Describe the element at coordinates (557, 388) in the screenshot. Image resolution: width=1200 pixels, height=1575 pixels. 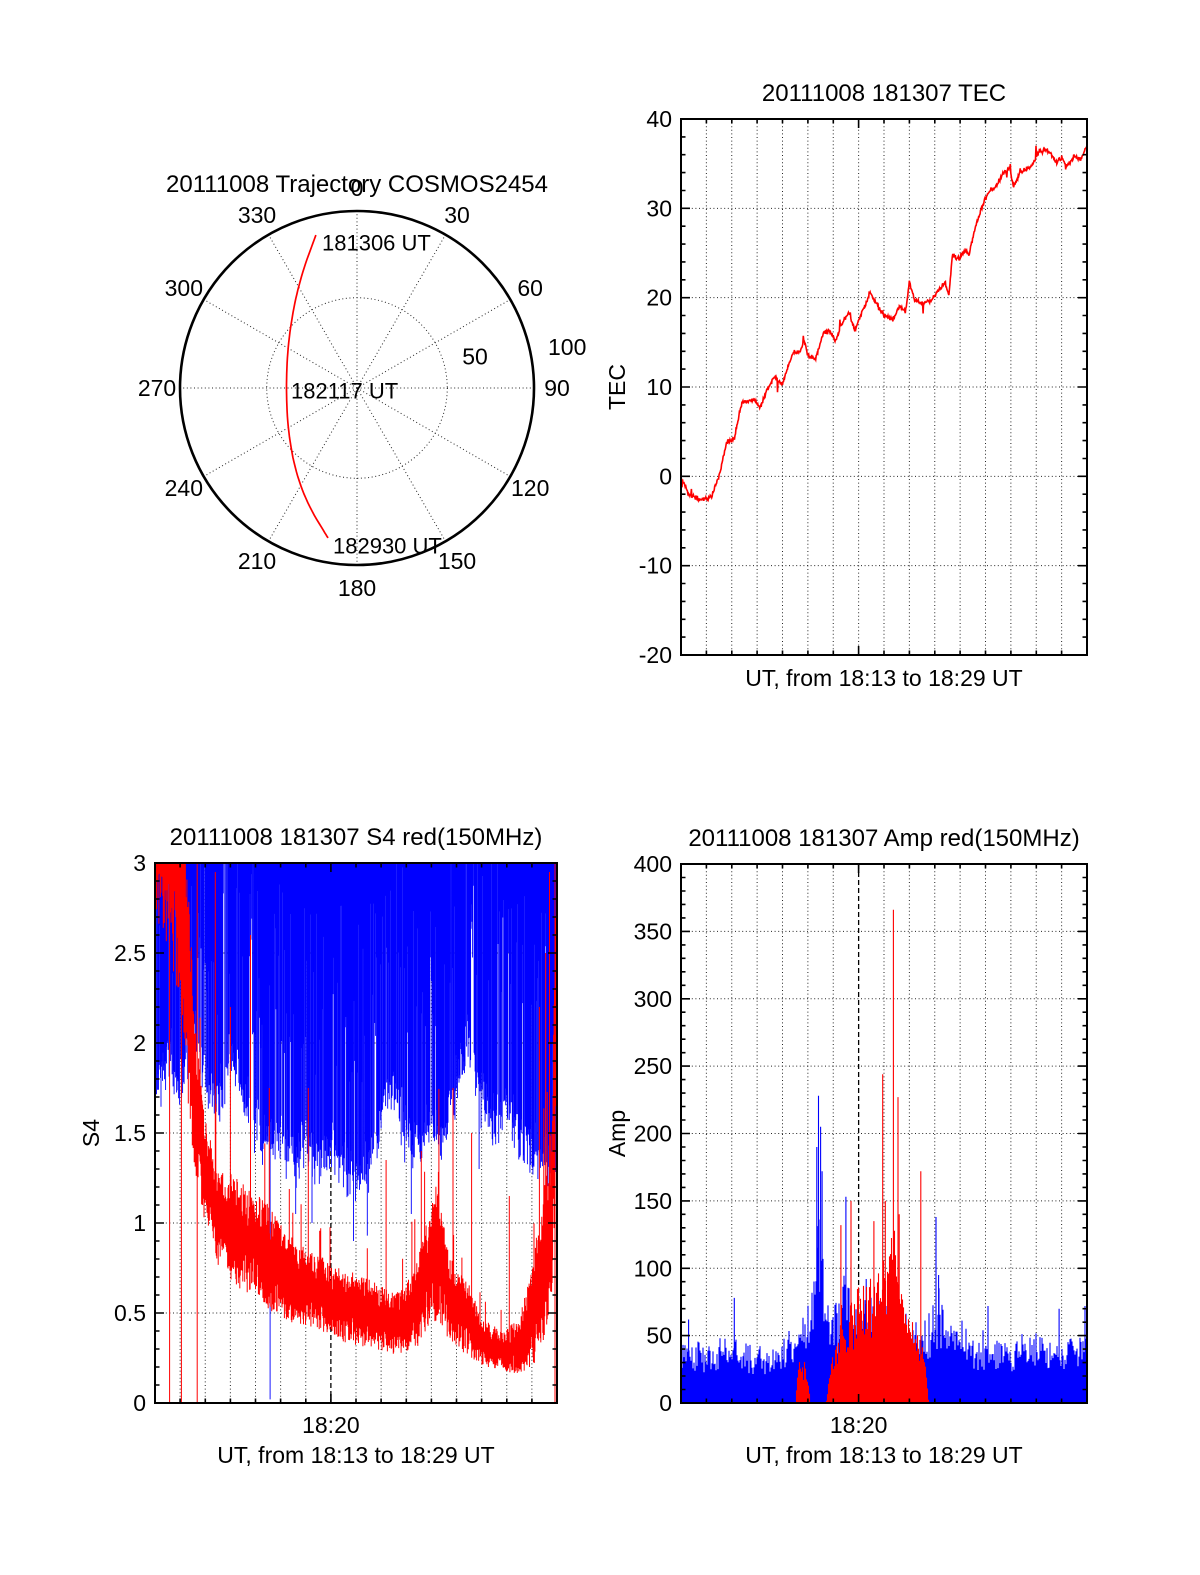
I see `azimuth-tick-label: 90` at that location.